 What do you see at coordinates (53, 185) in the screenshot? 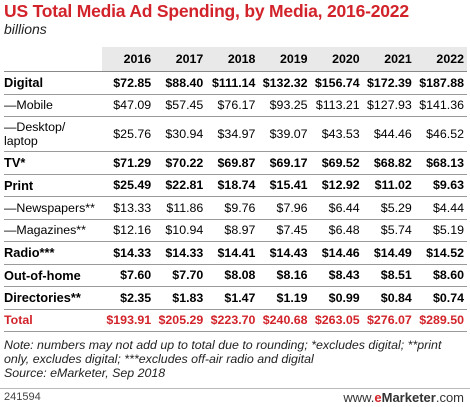
I see `row-label: Print` at bounding box center [53, 185].